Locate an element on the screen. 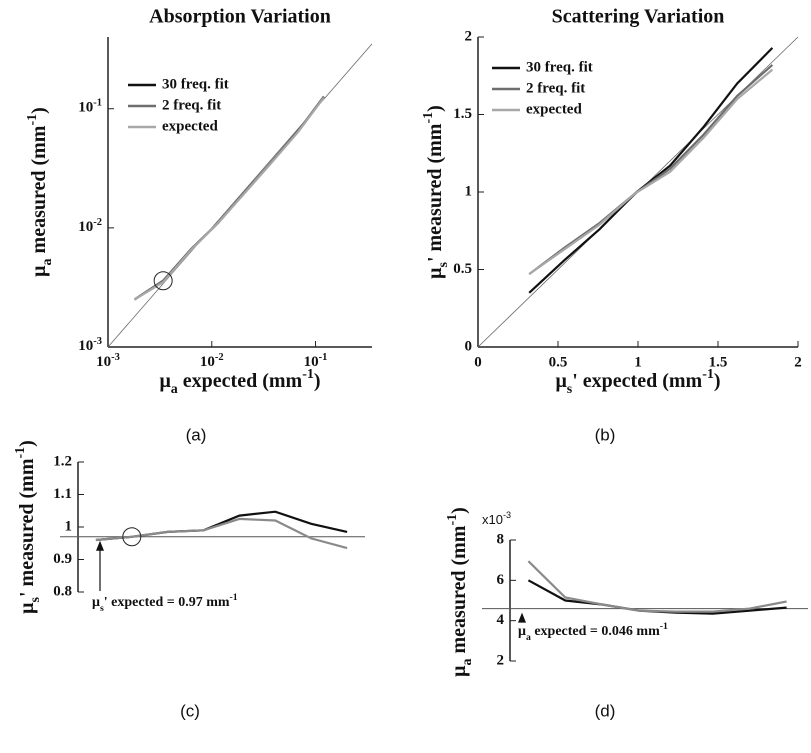  y-tick-label: 2 is located at coordinates (501, 660).